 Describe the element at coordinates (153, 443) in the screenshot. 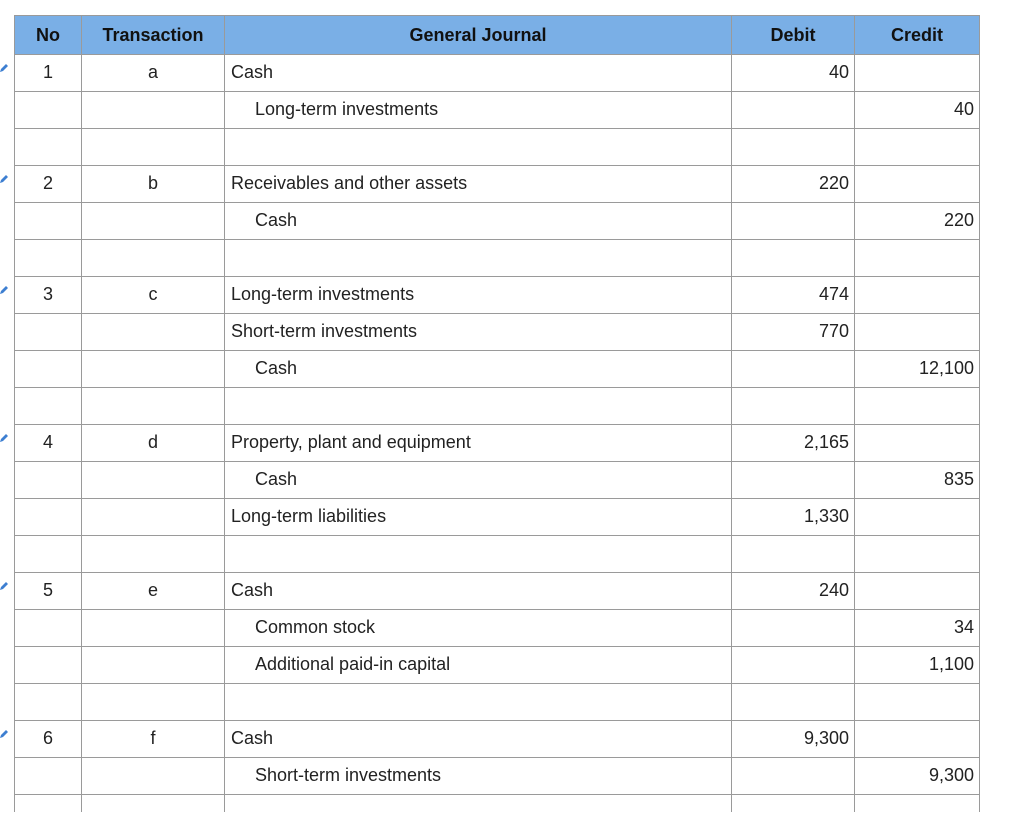

I see `transaction-cell: d` at that location.